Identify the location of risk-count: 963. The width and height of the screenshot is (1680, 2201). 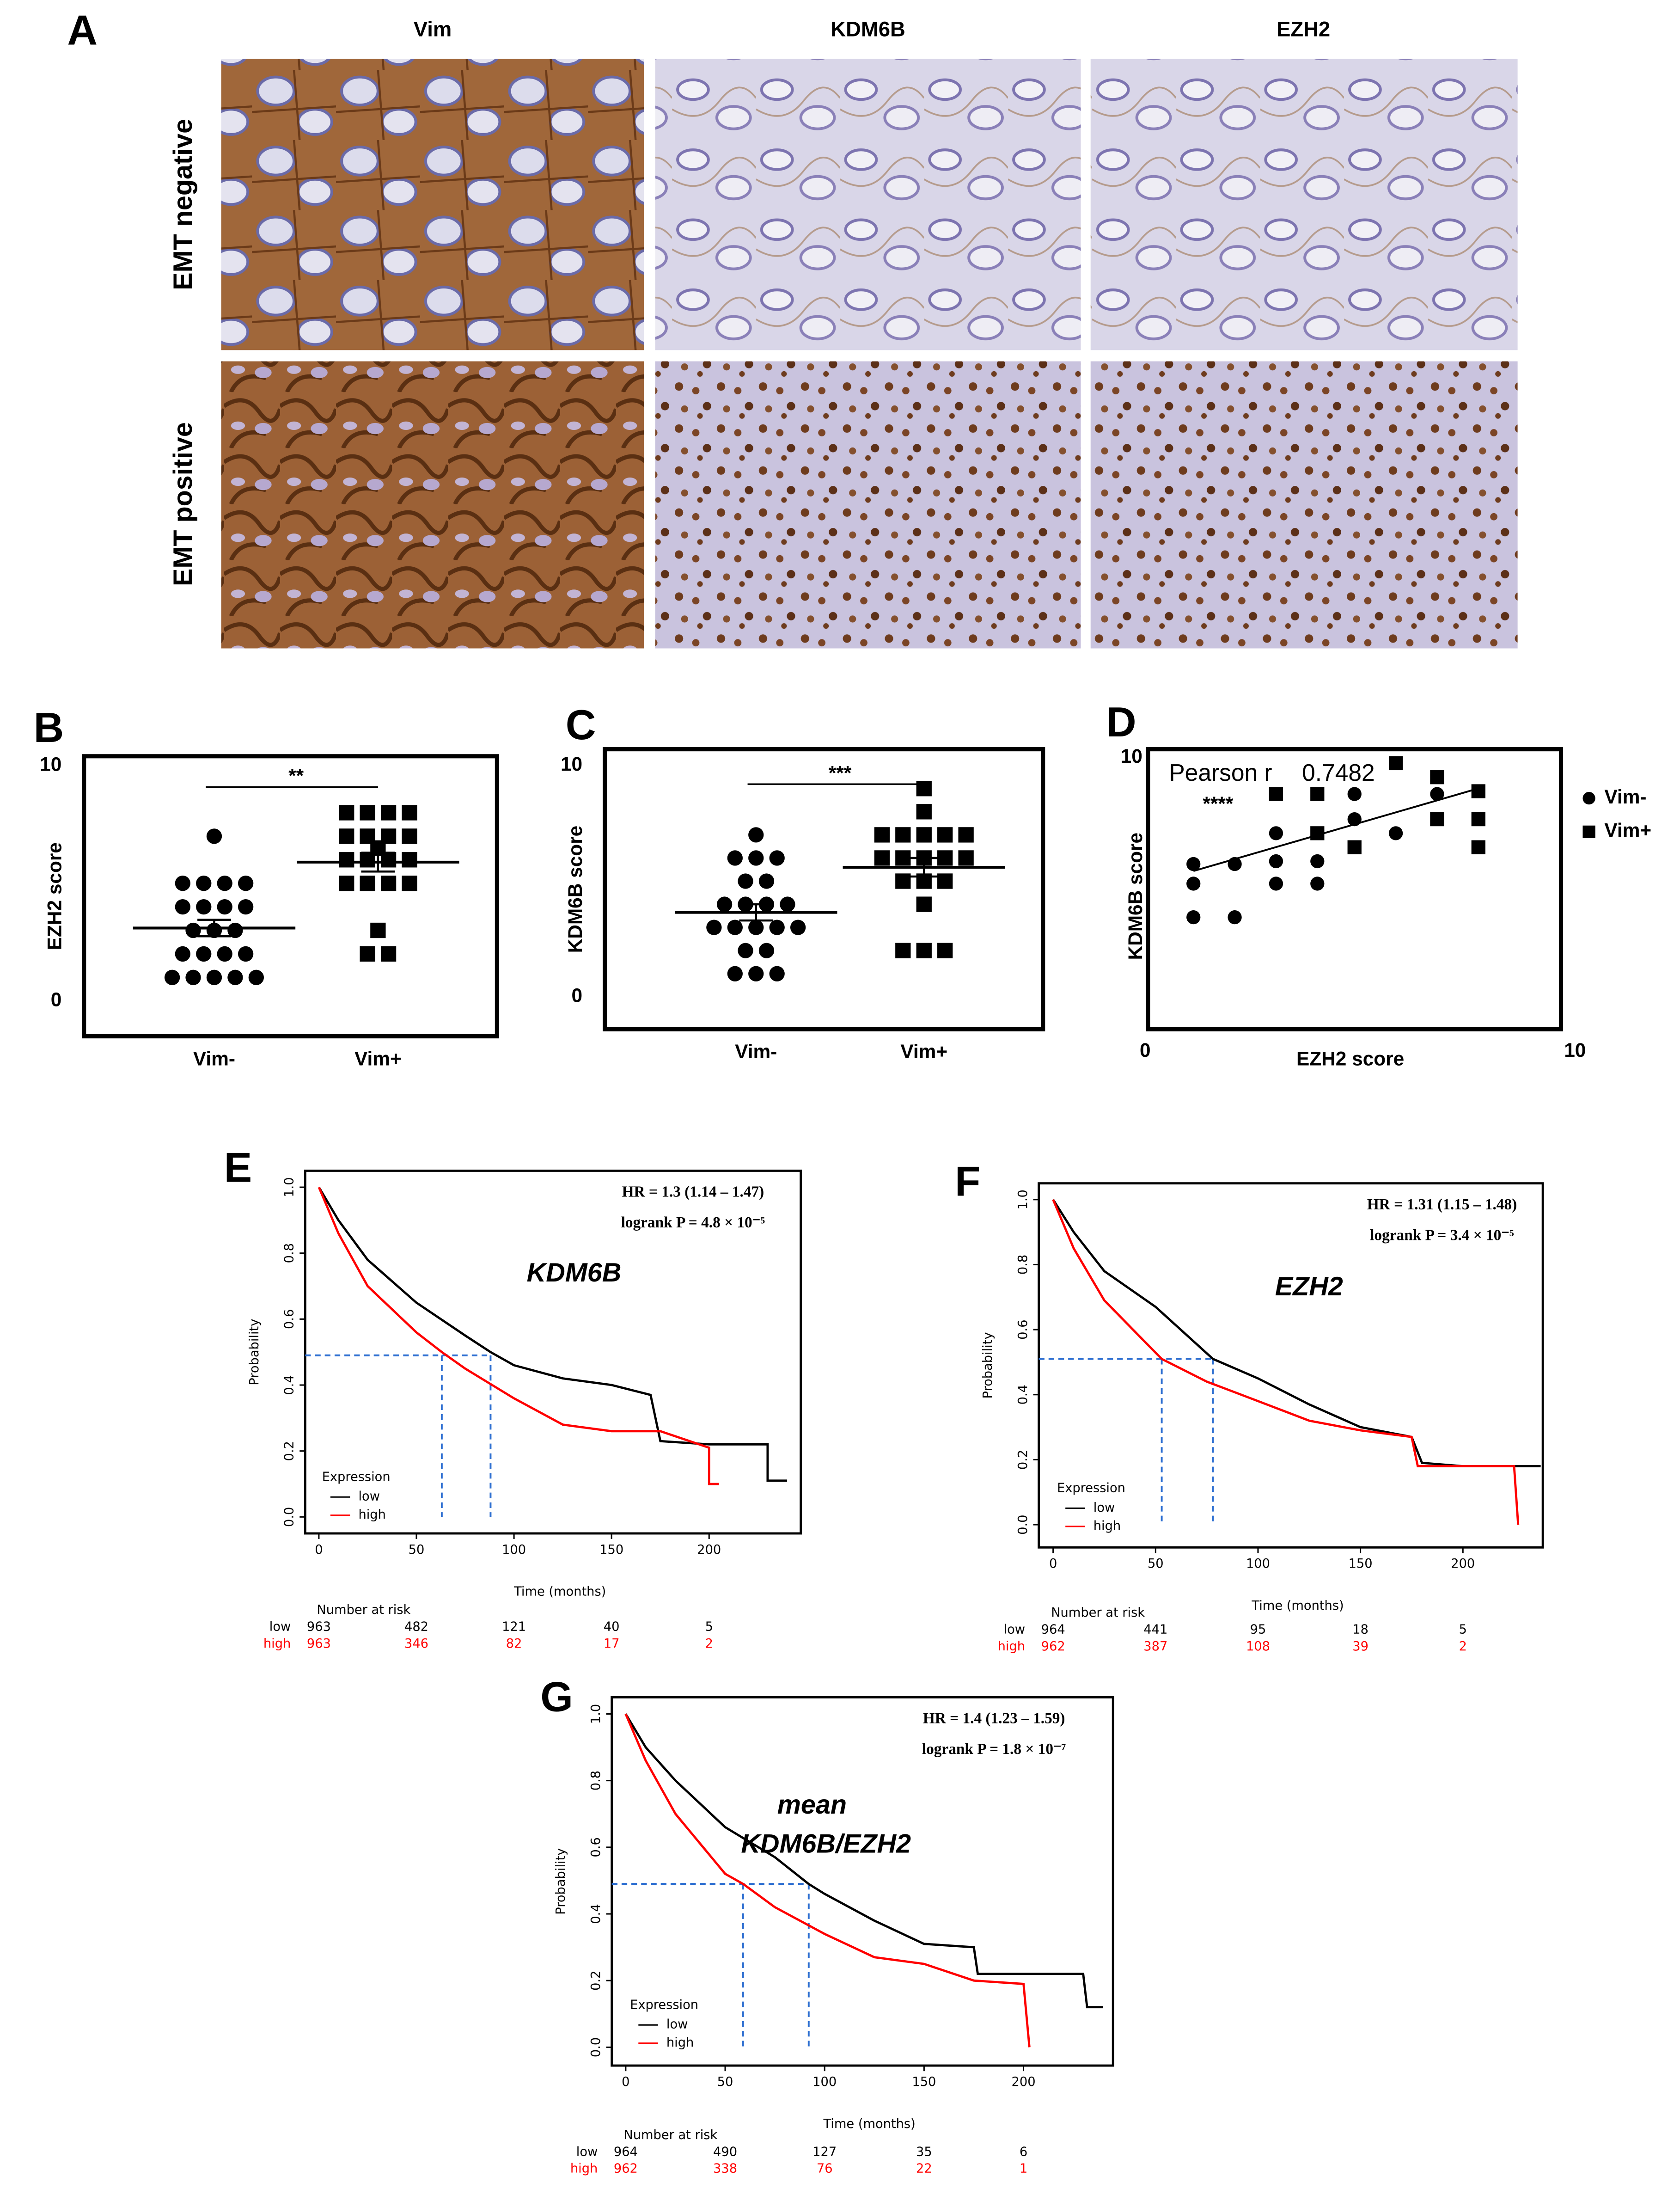
(319, 1626).